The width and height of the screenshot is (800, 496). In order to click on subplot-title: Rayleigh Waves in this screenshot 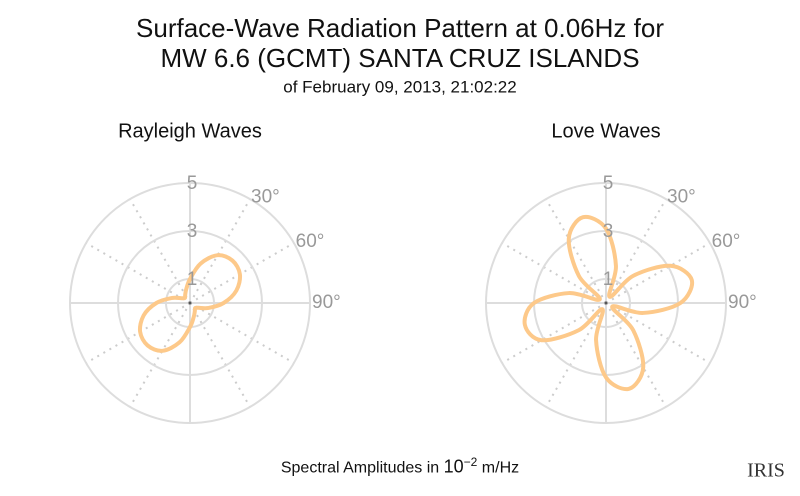, I will do `click(190, 131)`.